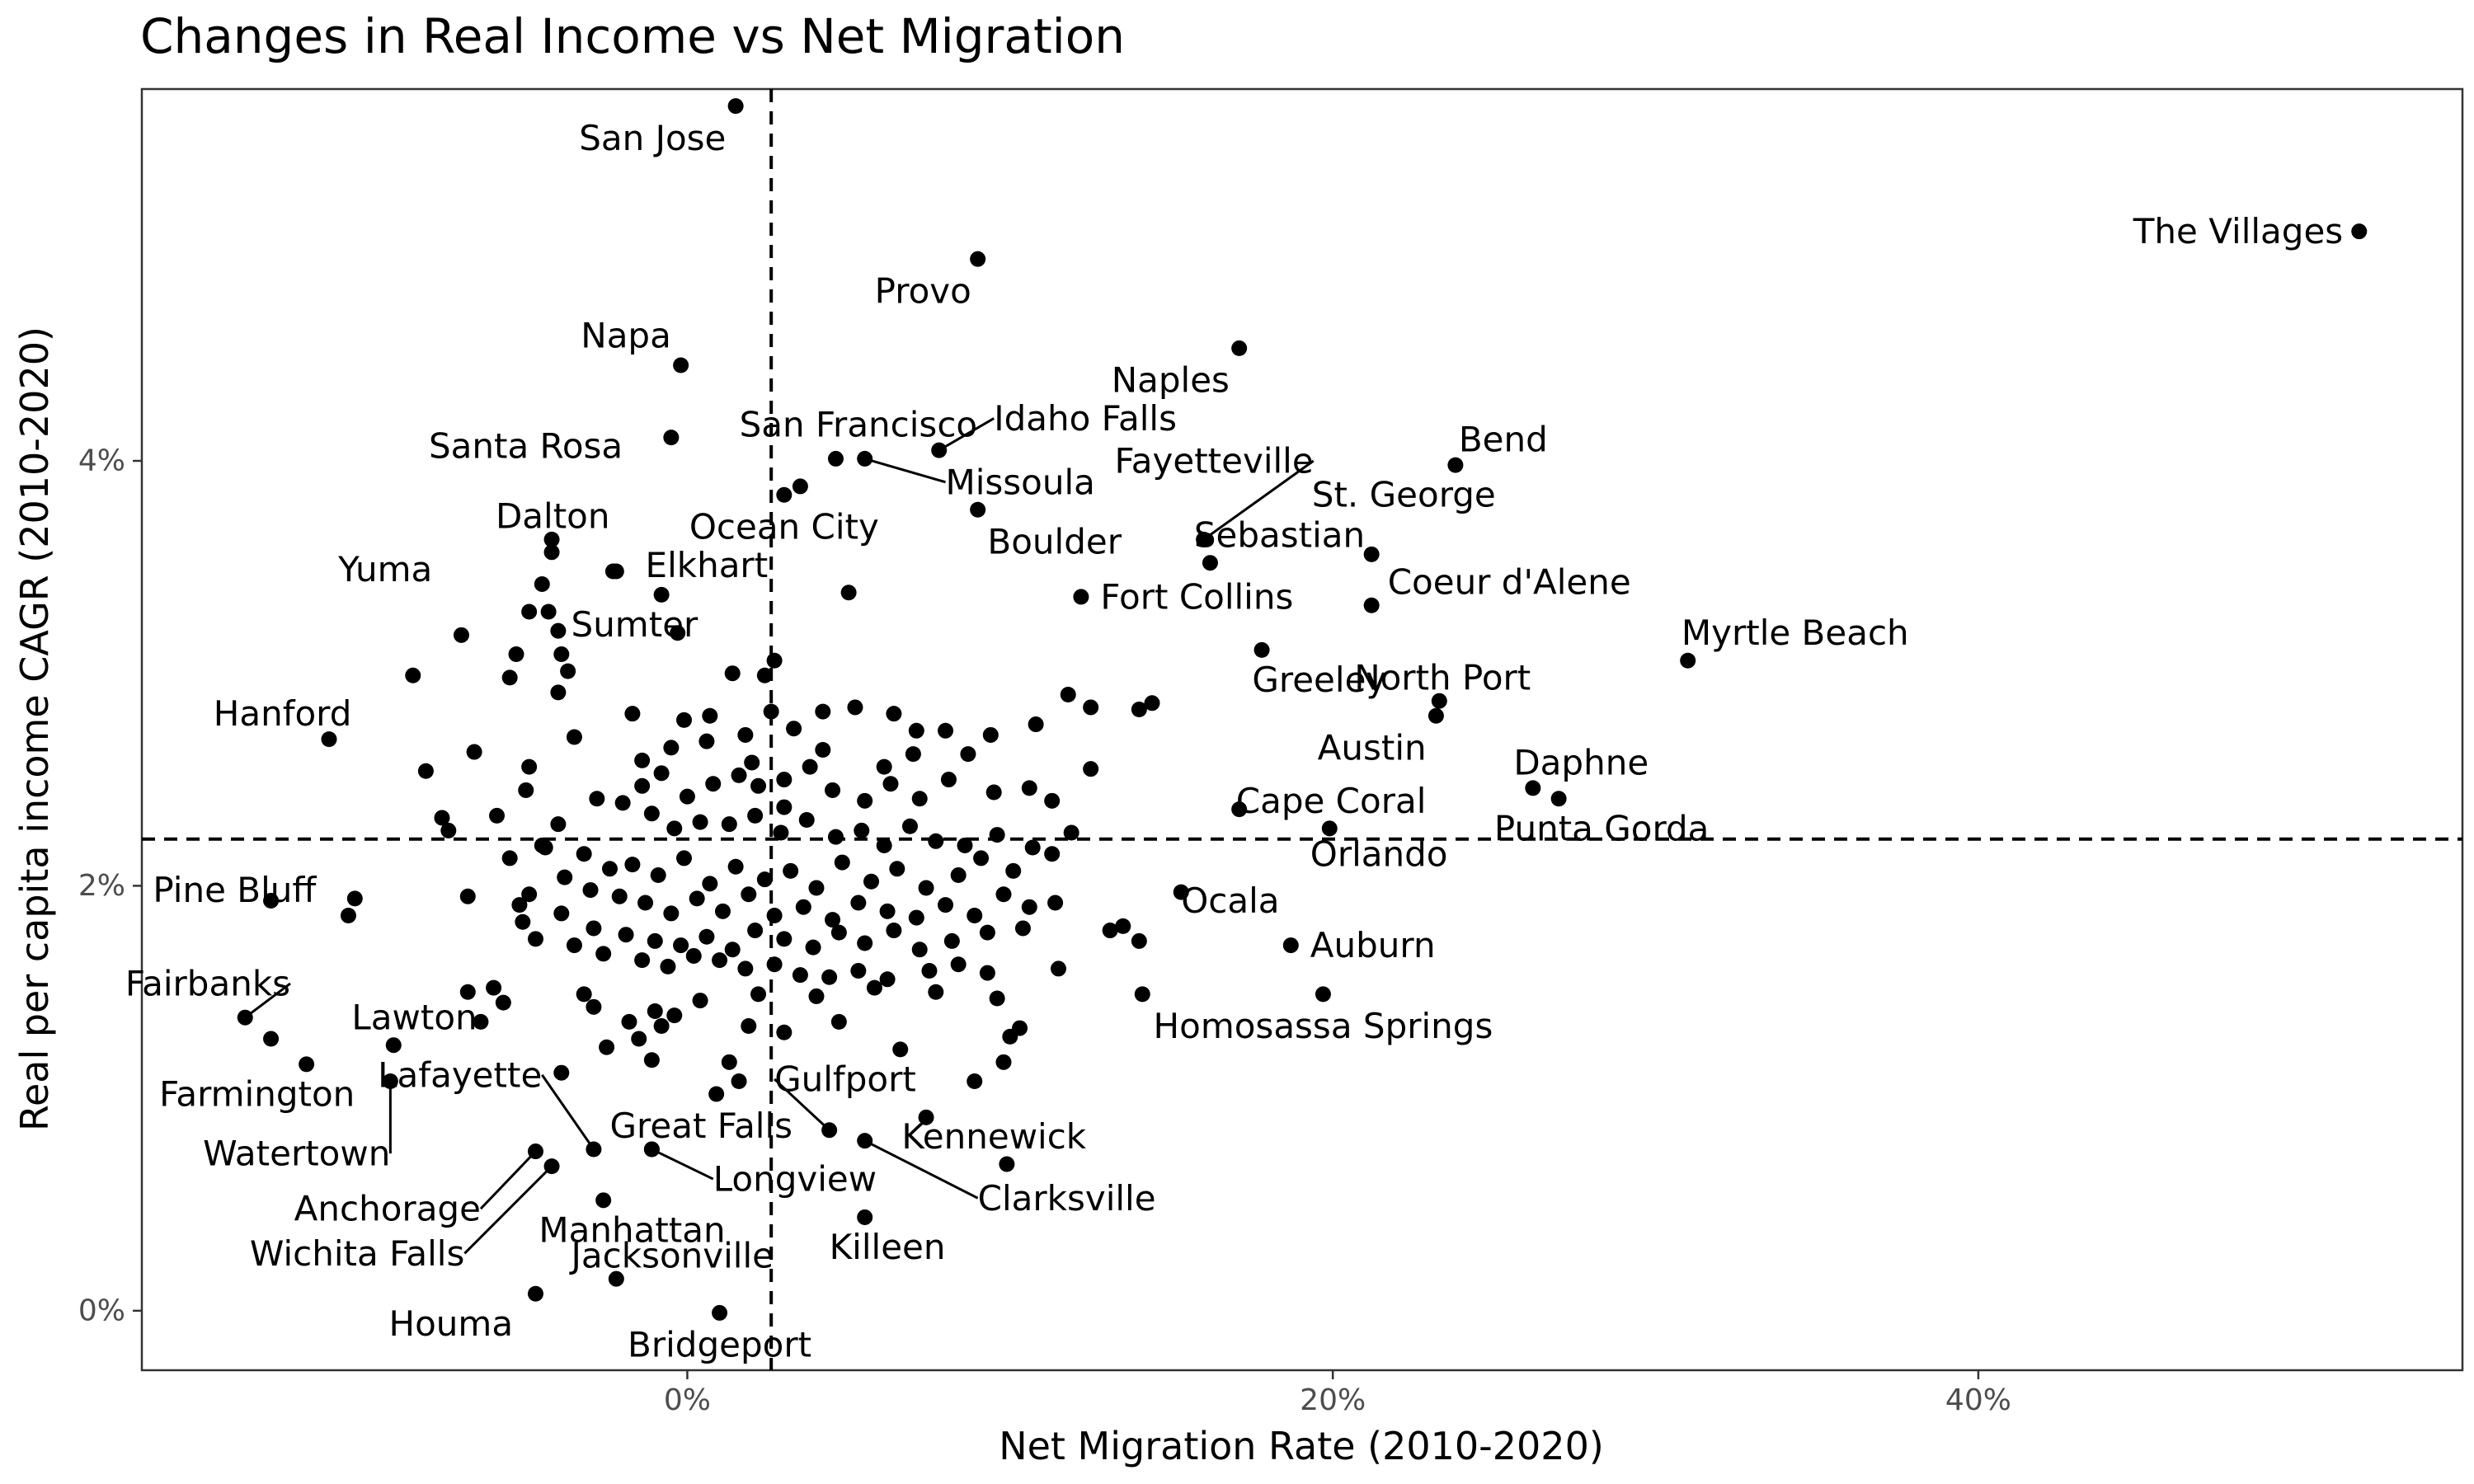 The image size is (2474, 1484). What do you see at coordinates (526, 445) in the screenshot?
I see `point-label: Santa Rosa` at bounding box center [526, 445].